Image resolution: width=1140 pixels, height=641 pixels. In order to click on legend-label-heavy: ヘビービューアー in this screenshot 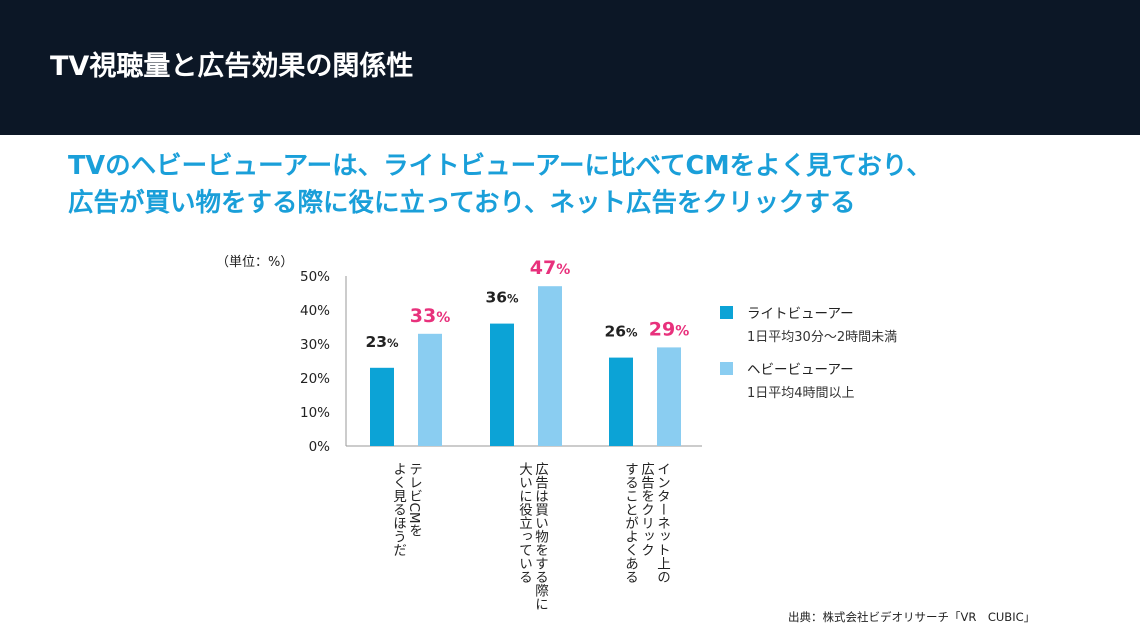, I will do `click(800, 370)`.